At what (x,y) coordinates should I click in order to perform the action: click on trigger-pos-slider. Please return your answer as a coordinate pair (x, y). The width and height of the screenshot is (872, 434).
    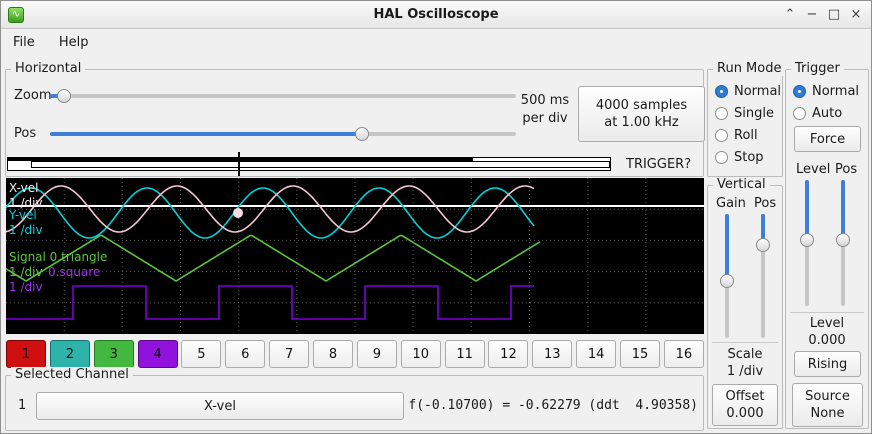
    Looking at the image, I should click on (843, 243).